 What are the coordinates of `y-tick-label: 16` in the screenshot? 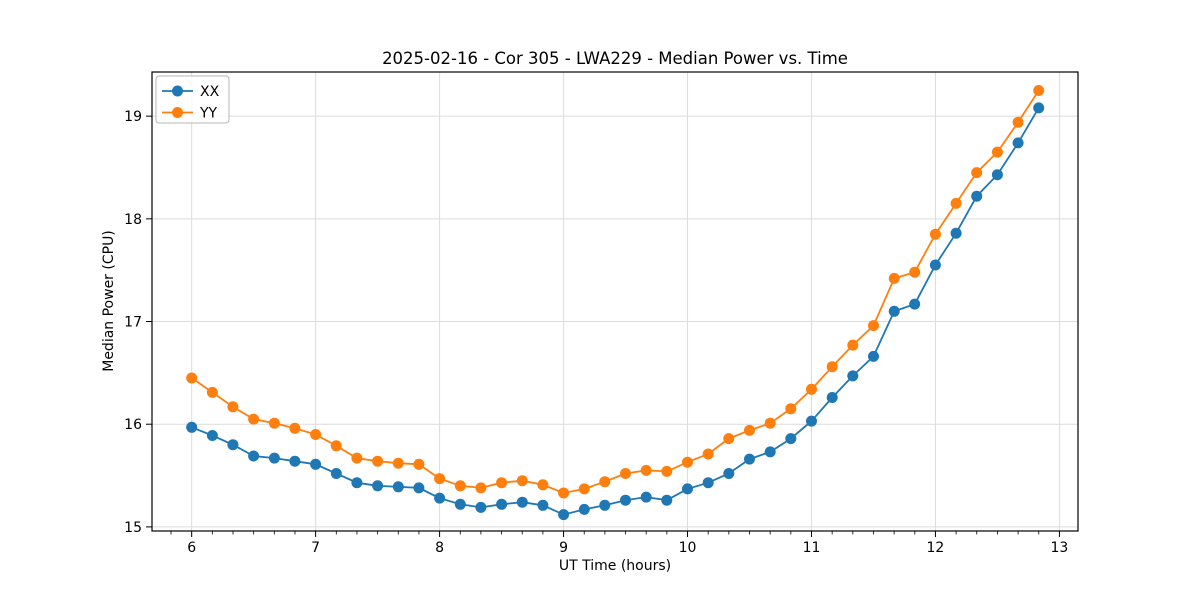 It's located at (133, 425).